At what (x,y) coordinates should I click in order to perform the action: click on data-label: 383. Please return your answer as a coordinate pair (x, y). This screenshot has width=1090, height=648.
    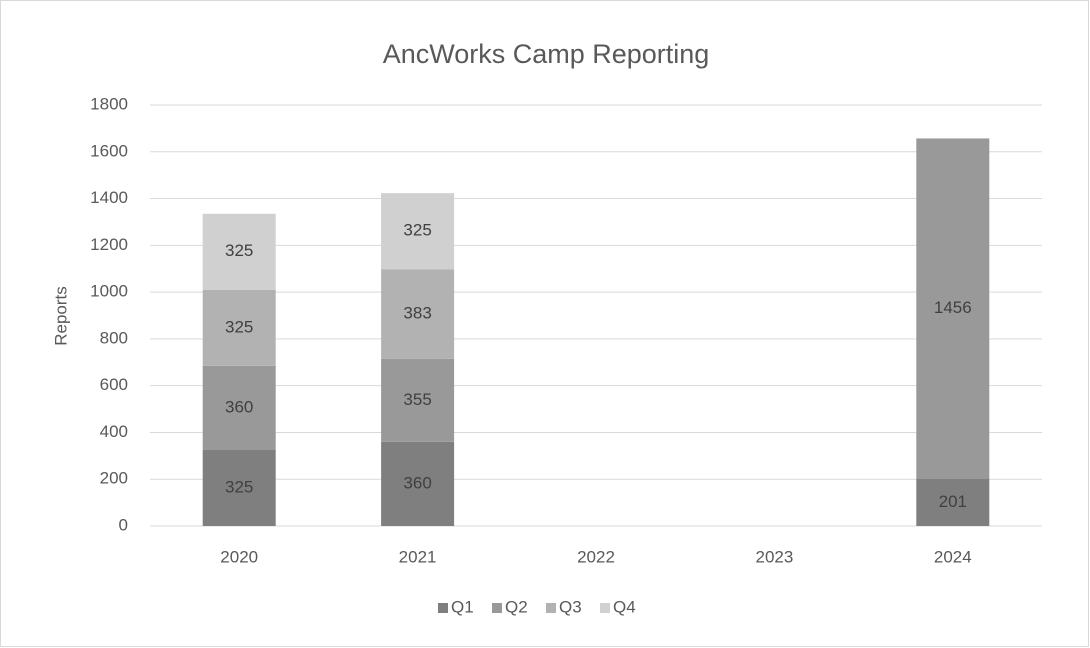
    Looking at the image, I should click on (417, 312).